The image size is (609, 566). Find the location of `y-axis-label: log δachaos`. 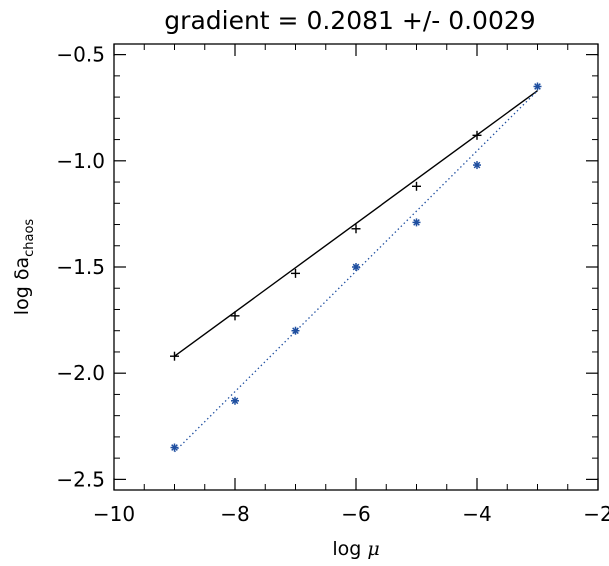

y-axis-label: log δachaos is located at coordinates (24, 267).